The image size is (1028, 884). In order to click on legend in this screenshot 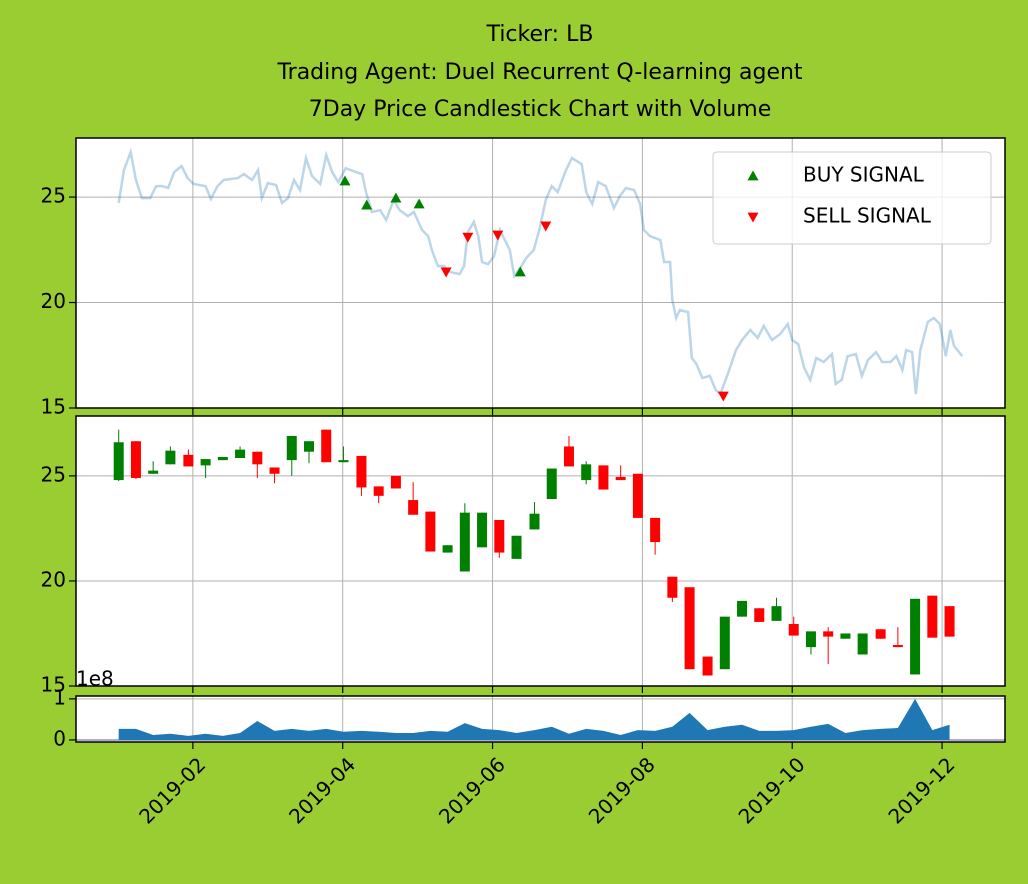, I will do `click(852, 198)`.